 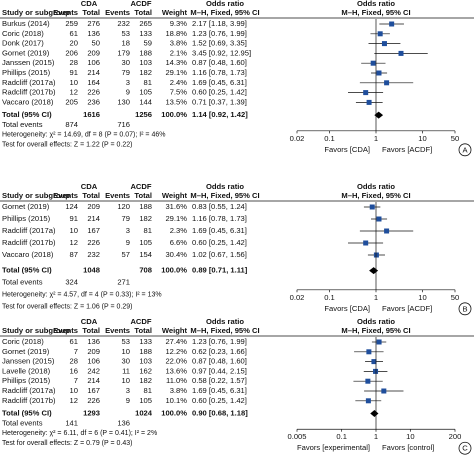 I want to click on ci-text: 0.83 [0.55, 1.24], so click(x=219, y=206).